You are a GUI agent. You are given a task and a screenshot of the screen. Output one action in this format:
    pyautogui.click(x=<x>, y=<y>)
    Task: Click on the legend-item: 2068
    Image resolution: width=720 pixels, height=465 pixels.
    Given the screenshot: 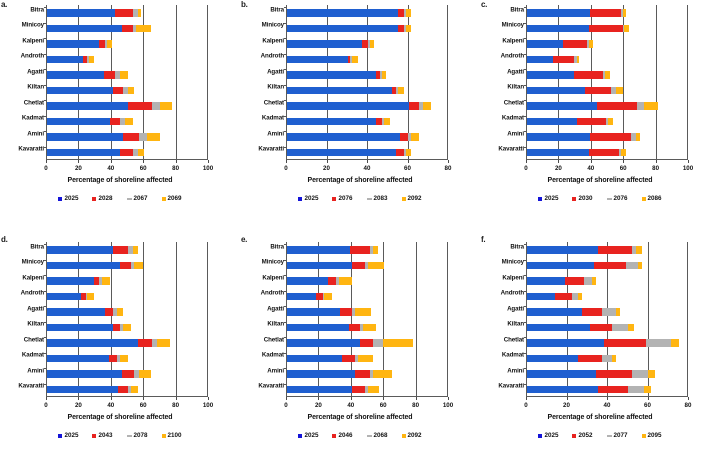 What is the action you would take?
    pyautogui.click(x=377, y=435)
    